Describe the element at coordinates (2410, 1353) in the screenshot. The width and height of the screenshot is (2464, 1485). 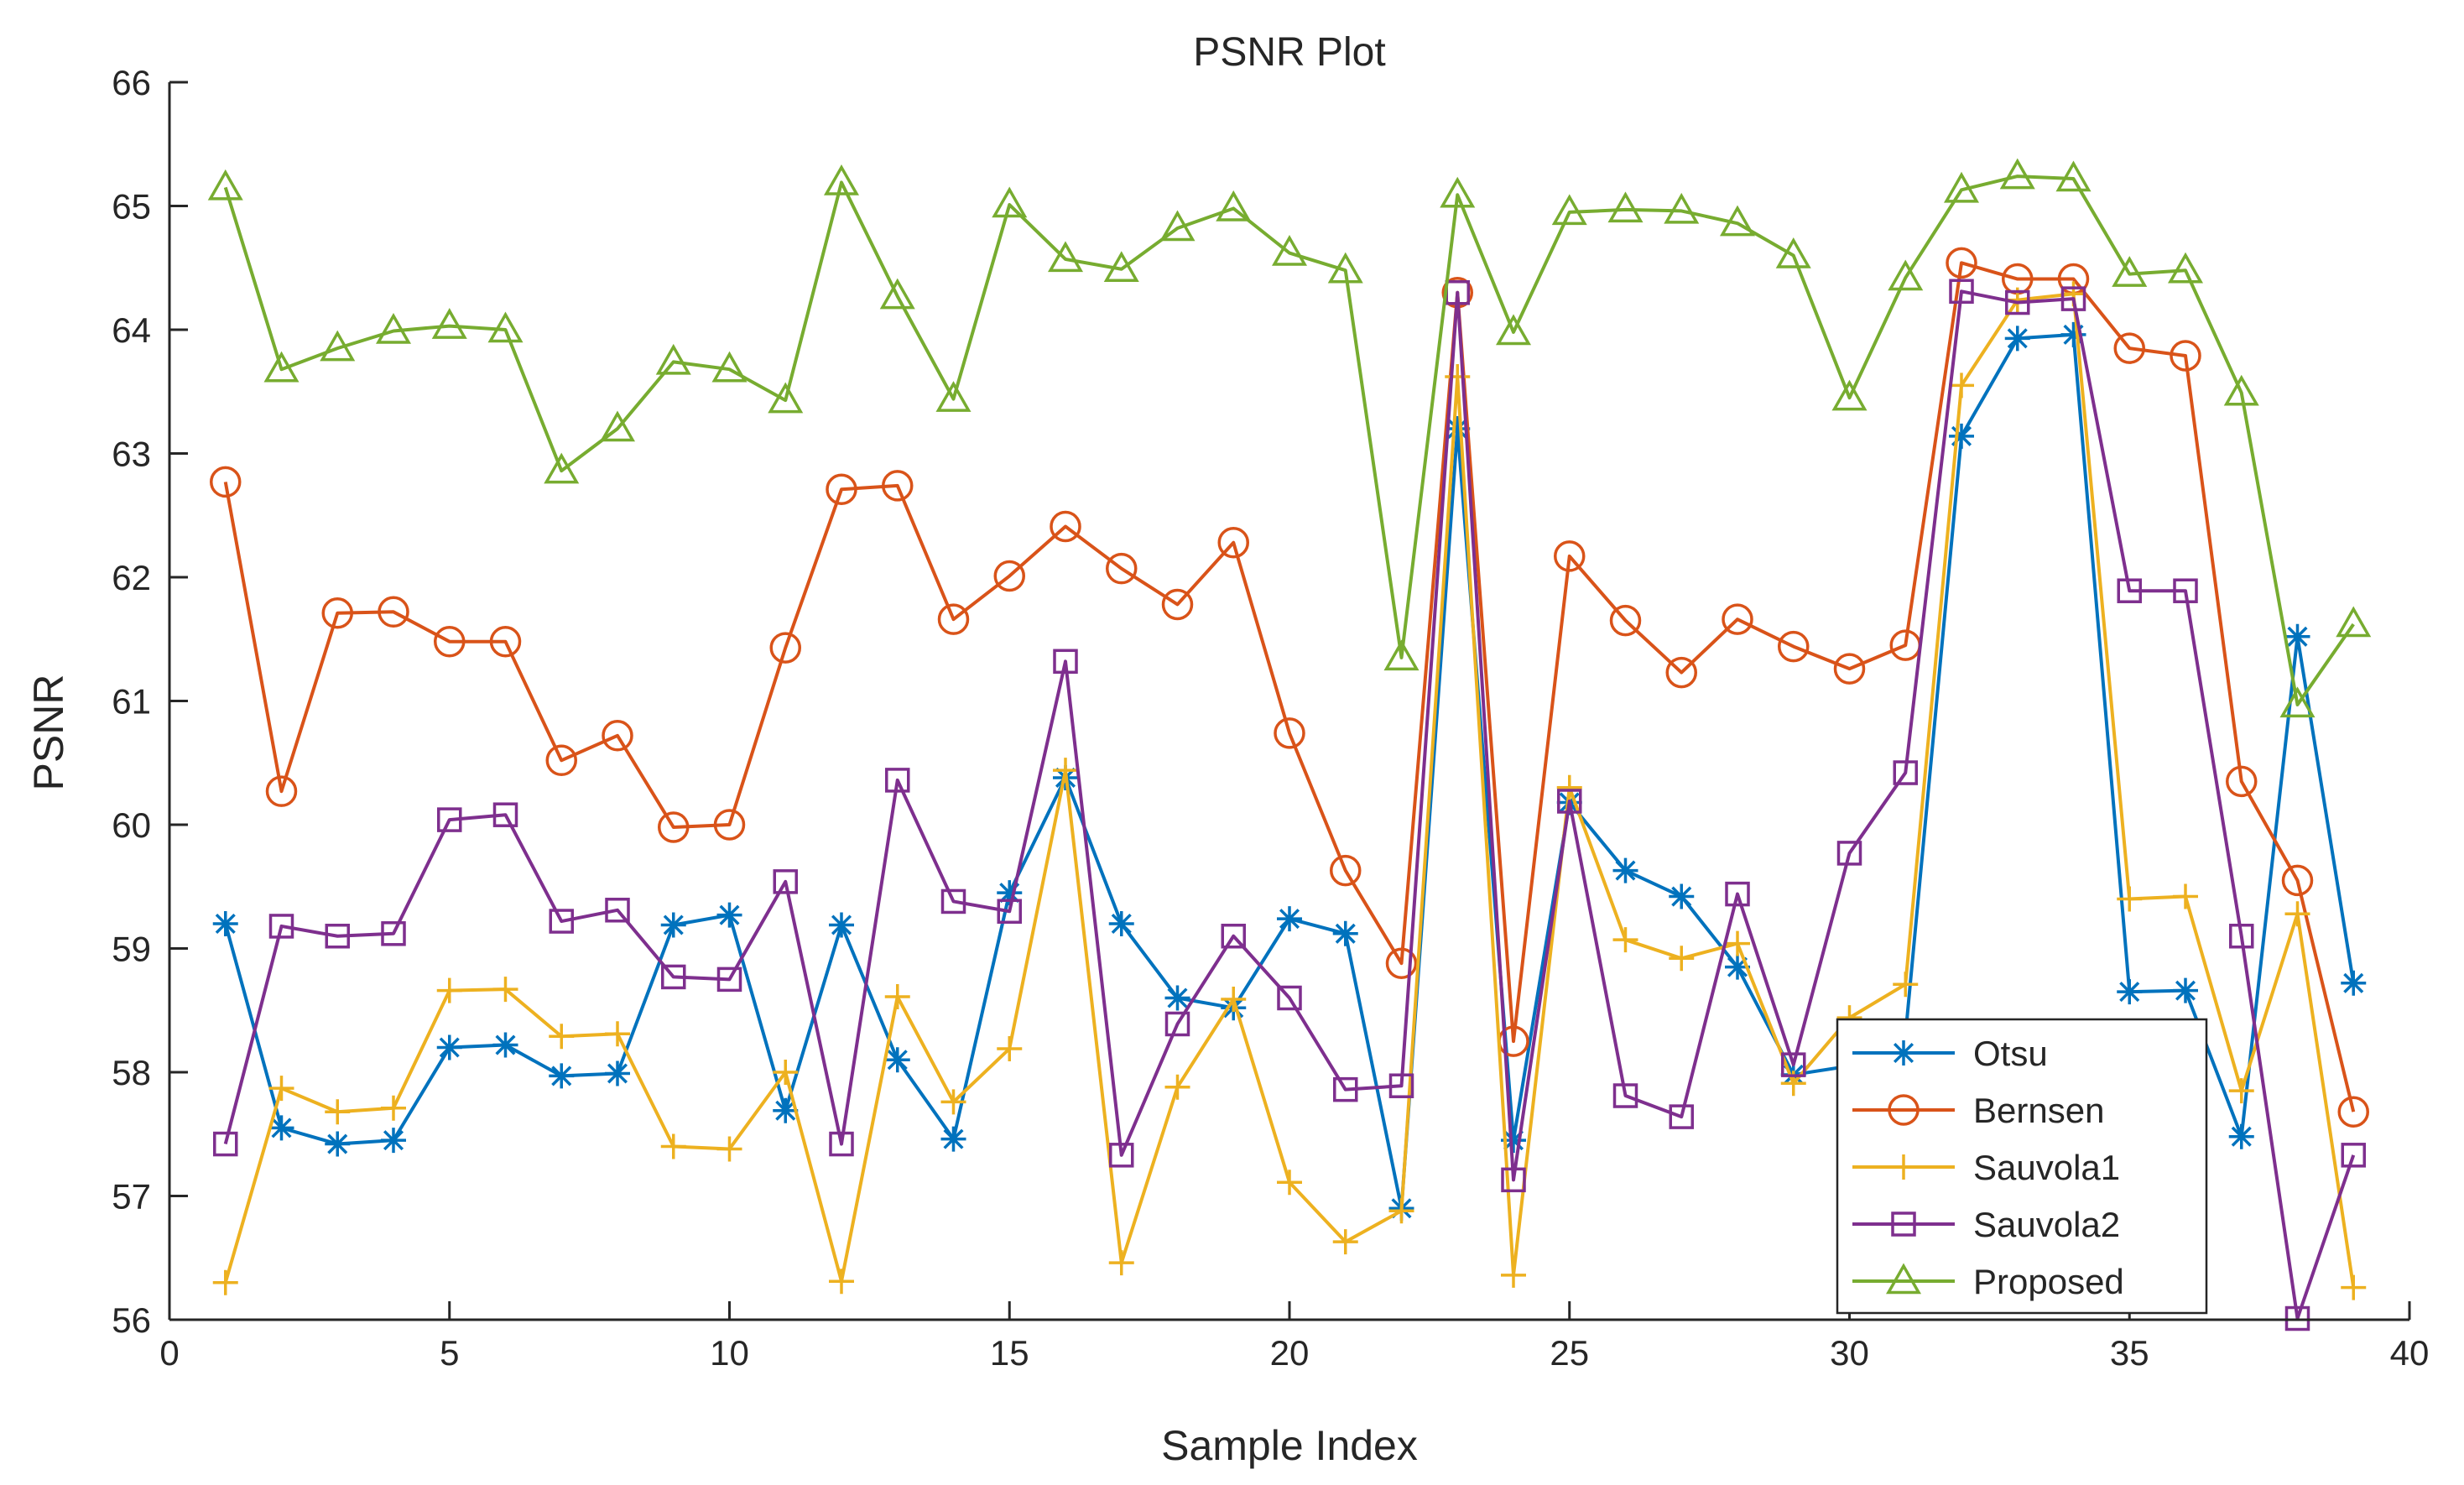
I see `x-tick-label-40: 40` at that location.